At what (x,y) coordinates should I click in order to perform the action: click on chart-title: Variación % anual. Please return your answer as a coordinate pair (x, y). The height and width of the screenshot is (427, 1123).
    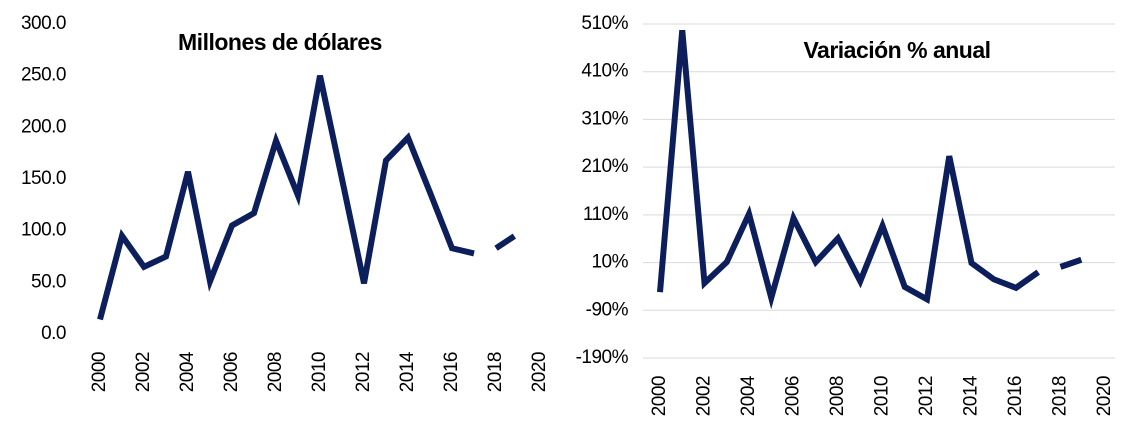
    Looking at the image, I should click on (896, 50).